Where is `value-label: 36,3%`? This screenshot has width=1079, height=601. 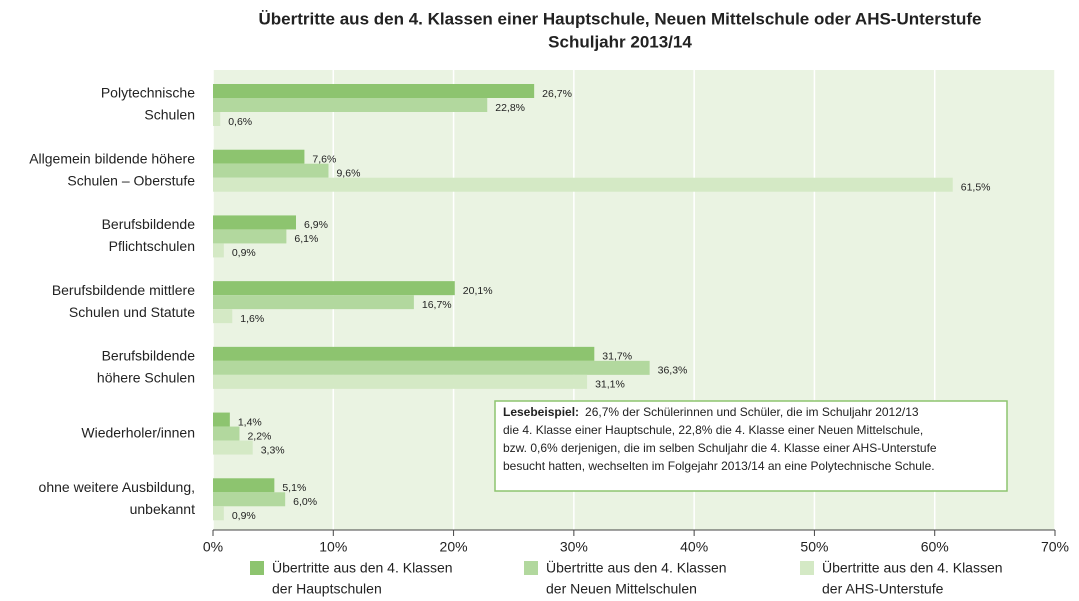 value-label: 36,3% is located at coordinates (673, 371).